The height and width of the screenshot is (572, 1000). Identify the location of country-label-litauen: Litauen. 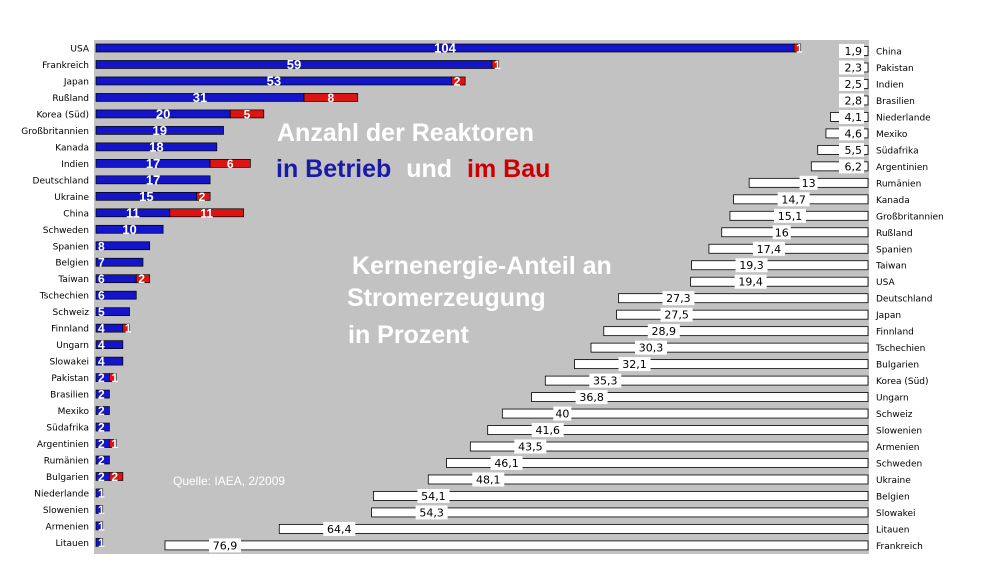
(72, 544).